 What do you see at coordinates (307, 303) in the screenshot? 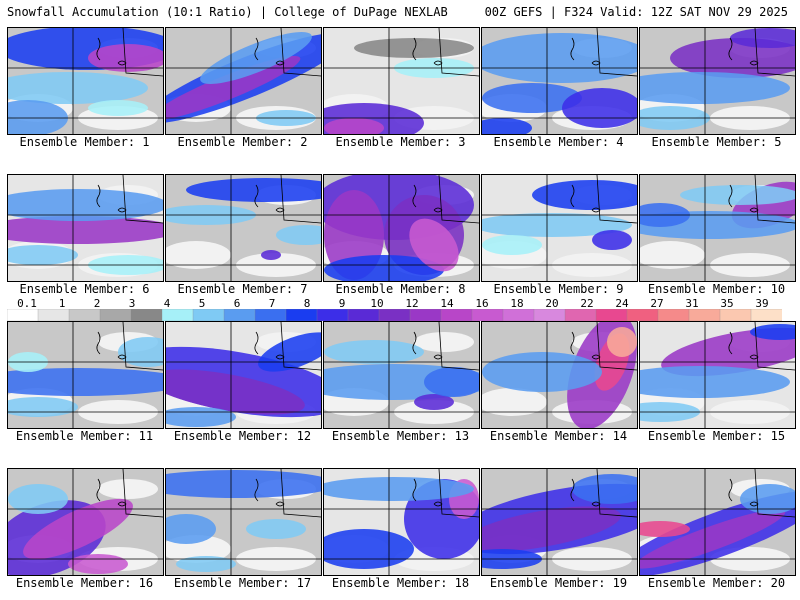
I see `colorbar-tick-label: 8` at bounding box center [307, 303].